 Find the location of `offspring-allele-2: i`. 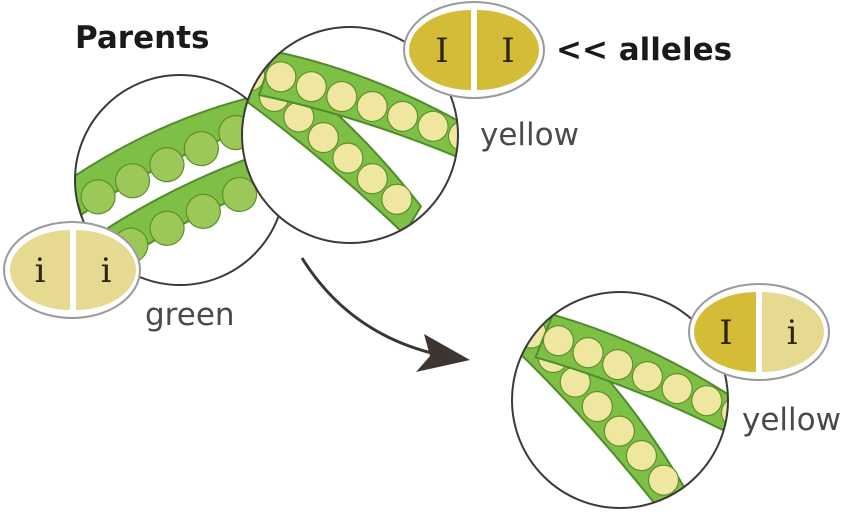

offspring-allele-2: i is located at coordinates (792, 333).